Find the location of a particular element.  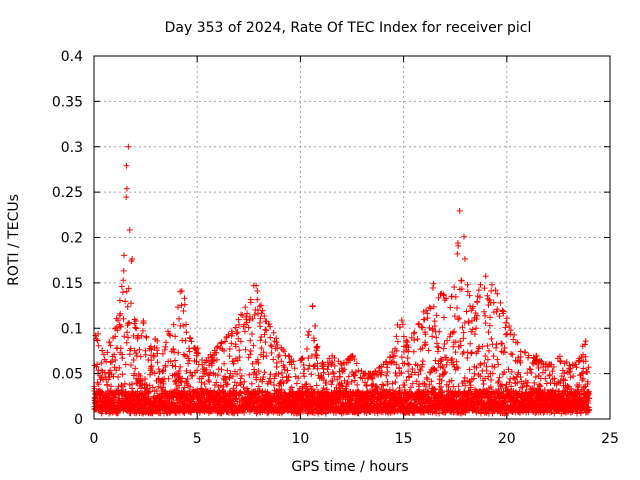

y-tick-label: 0.4 is located at coordinates (72, 57).